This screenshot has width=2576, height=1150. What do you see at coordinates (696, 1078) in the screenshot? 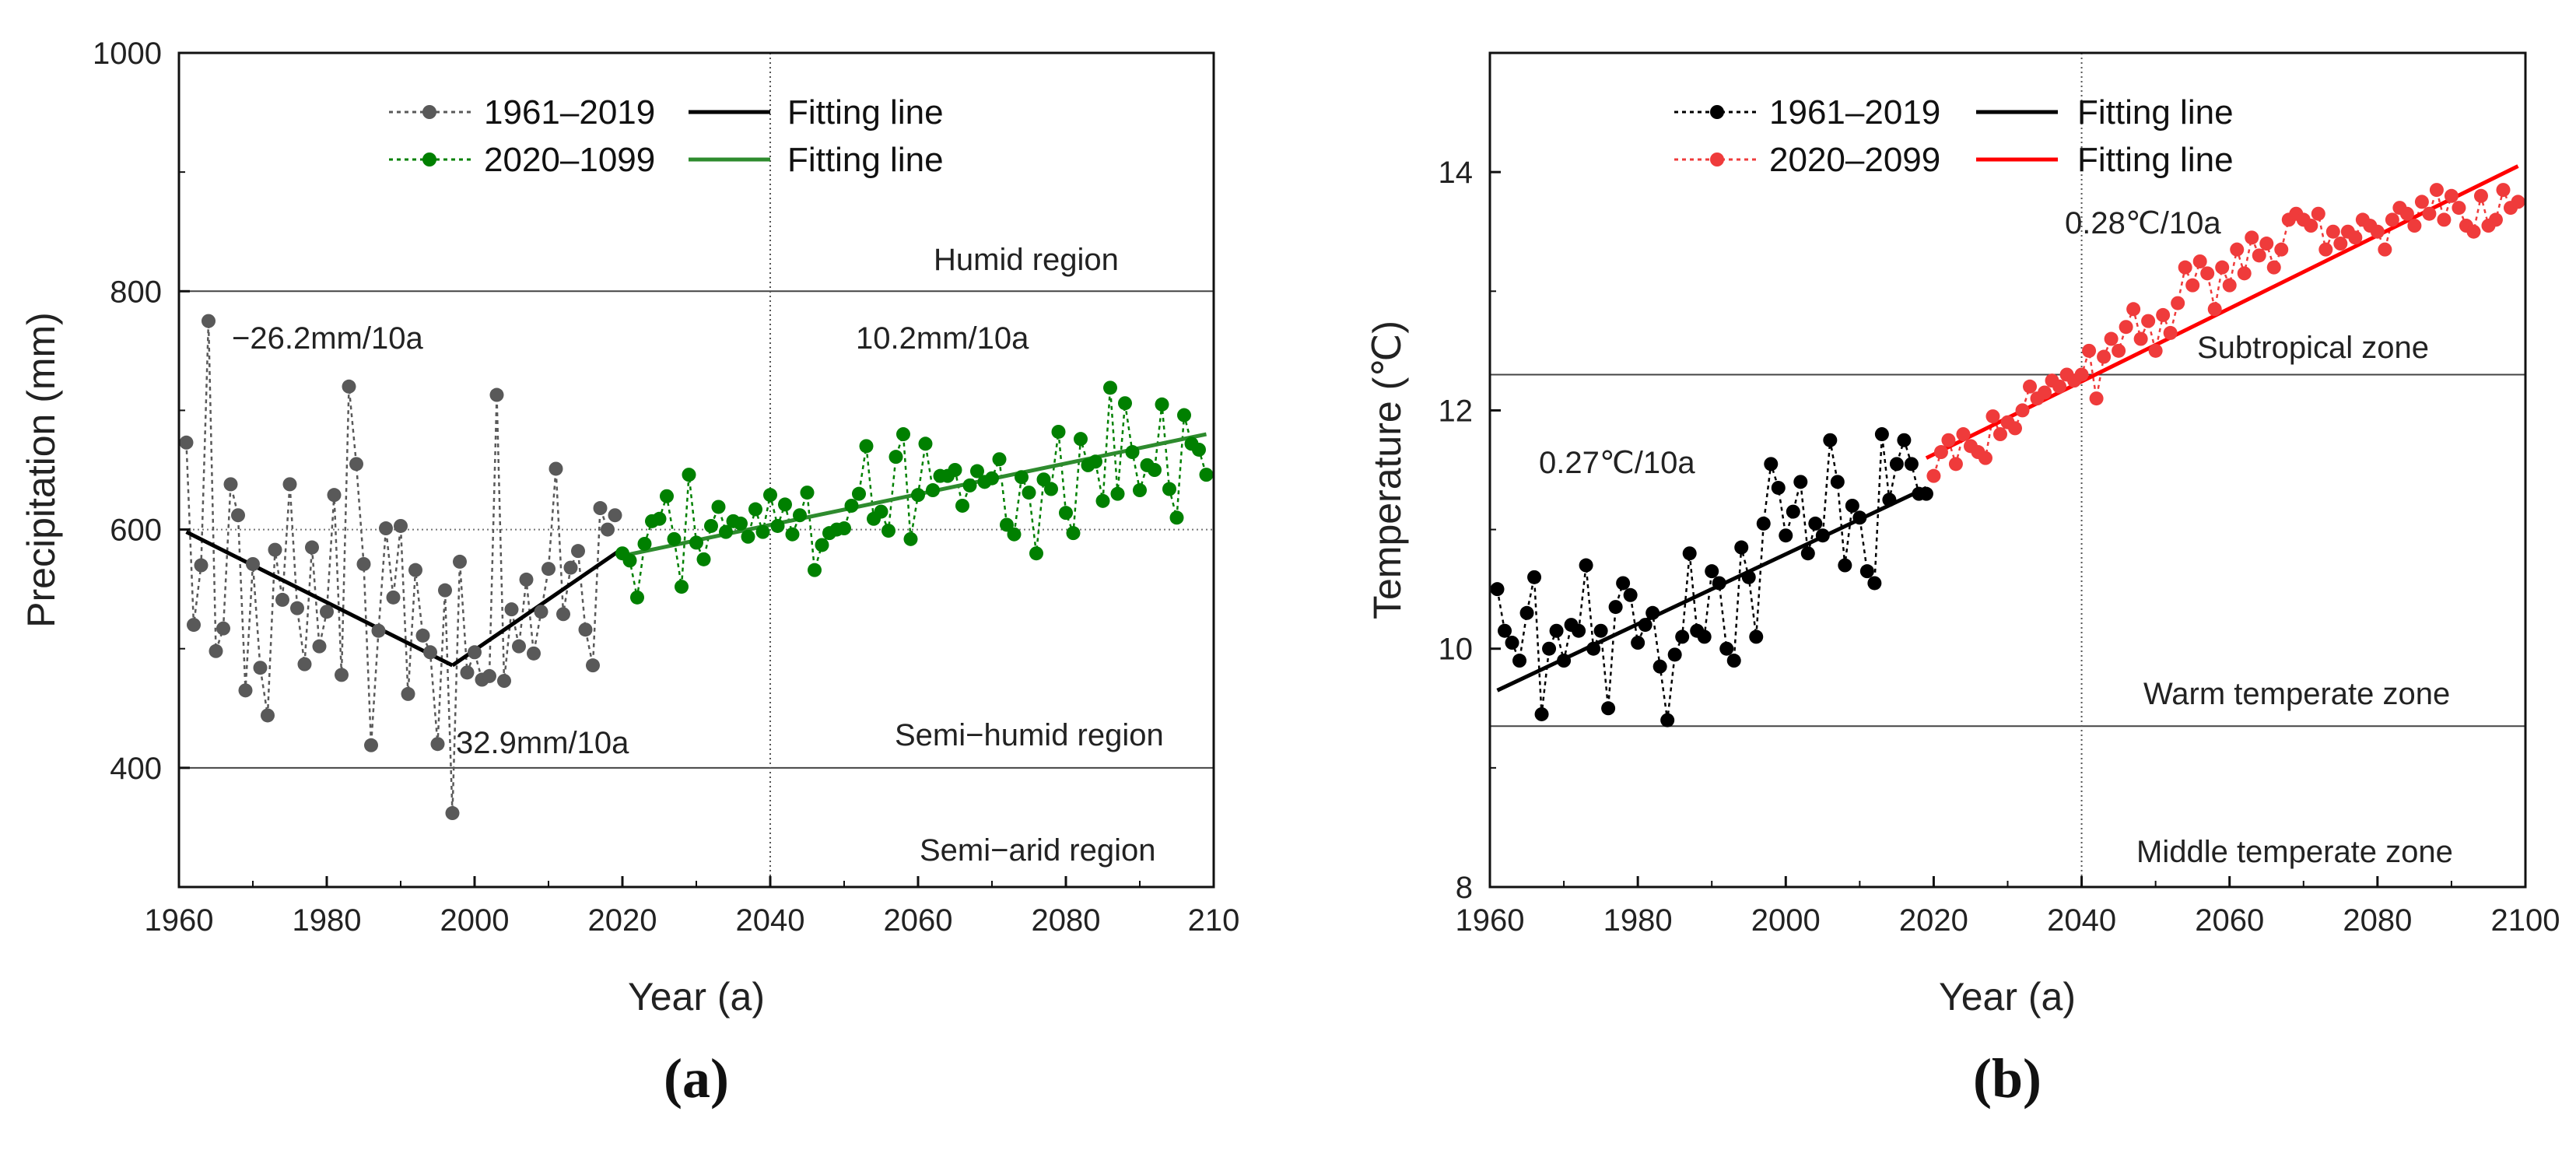
I see `panel-label-a: (a)` at bounding box center [696, 1078].